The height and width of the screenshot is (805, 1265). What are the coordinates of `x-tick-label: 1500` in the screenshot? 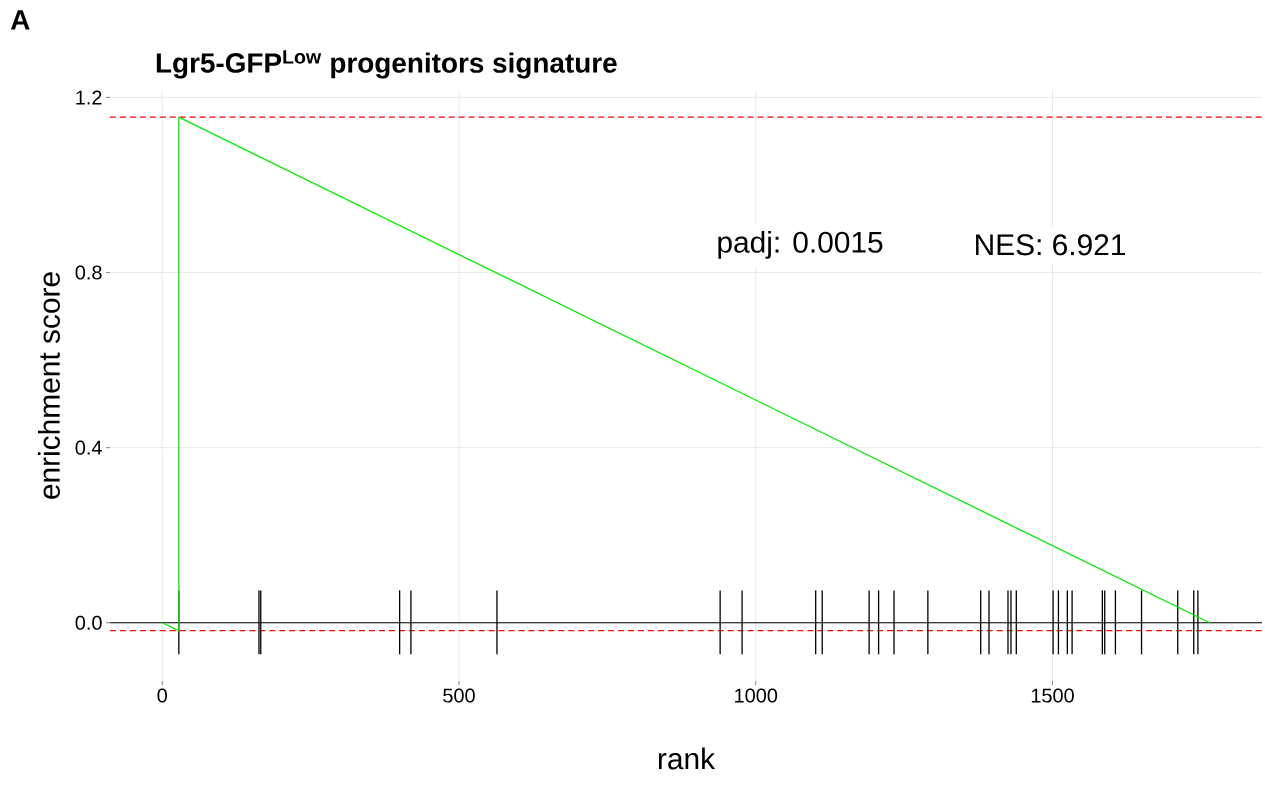 It's located at (1052, 695).